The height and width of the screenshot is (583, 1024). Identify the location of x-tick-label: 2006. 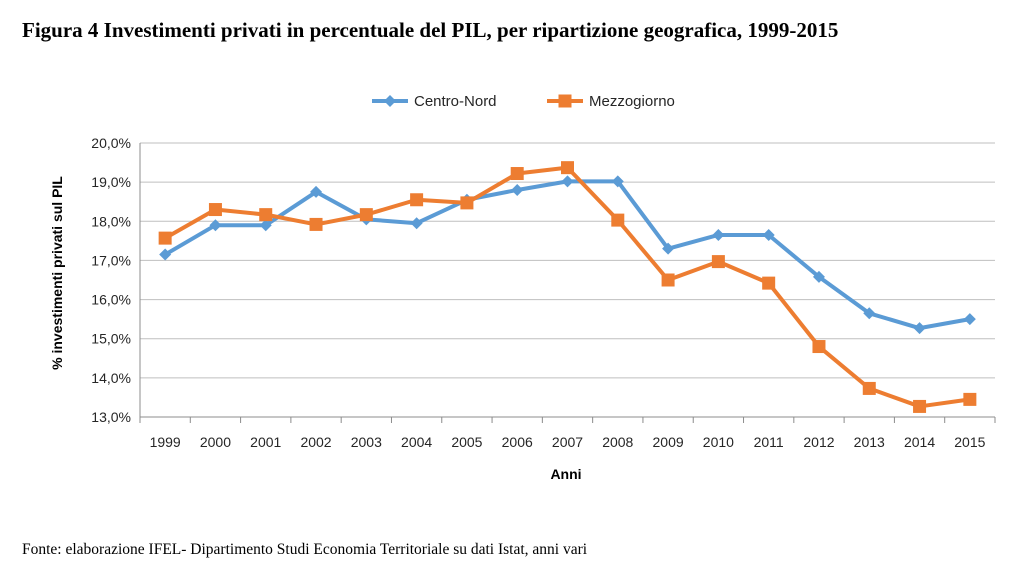
(517, 442).